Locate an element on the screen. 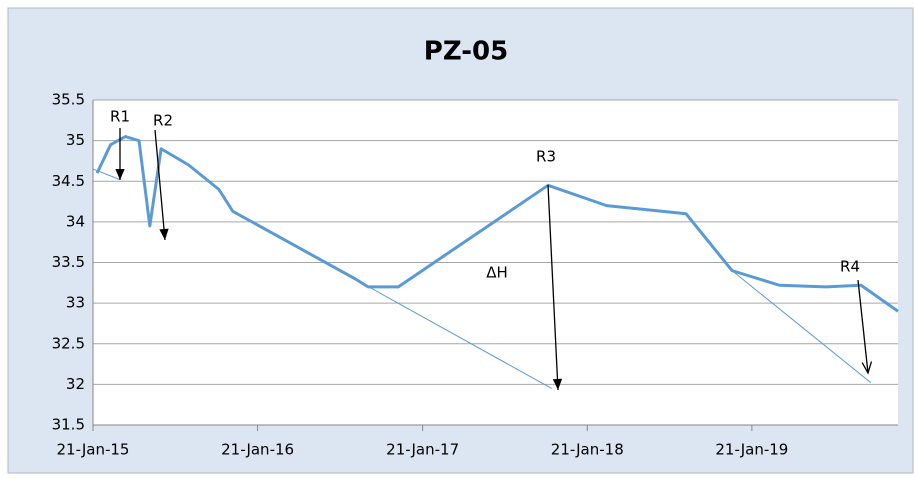  x-tick-label: 21-Jan-16 is located at coordinates (257, 450).